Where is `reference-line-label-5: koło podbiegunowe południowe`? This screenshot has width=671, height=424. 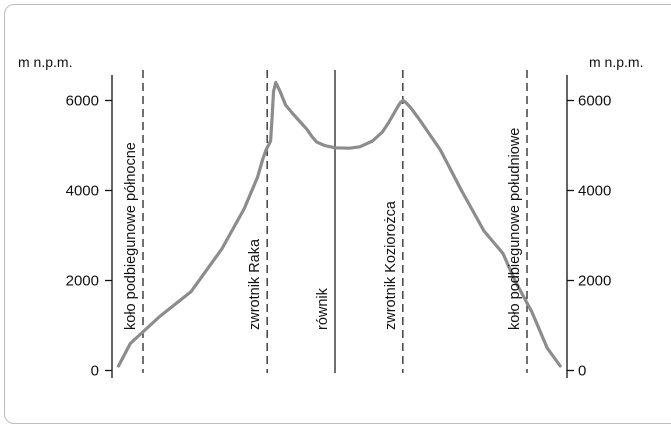
reference-line-label-5: koło podbiegunowe południowe is located at coordinates (515, 229).